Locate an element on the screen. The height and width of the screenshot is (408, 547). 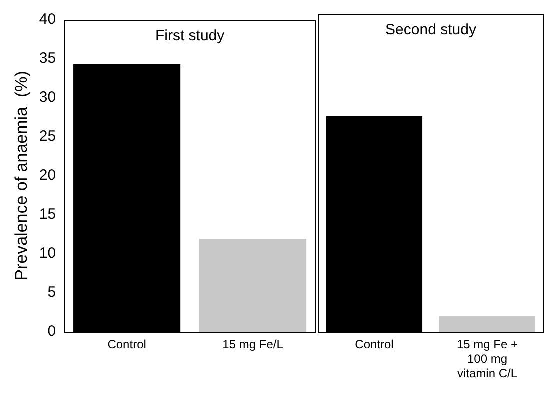
y-tick-label: 15 is located at coordinates (47, 215).